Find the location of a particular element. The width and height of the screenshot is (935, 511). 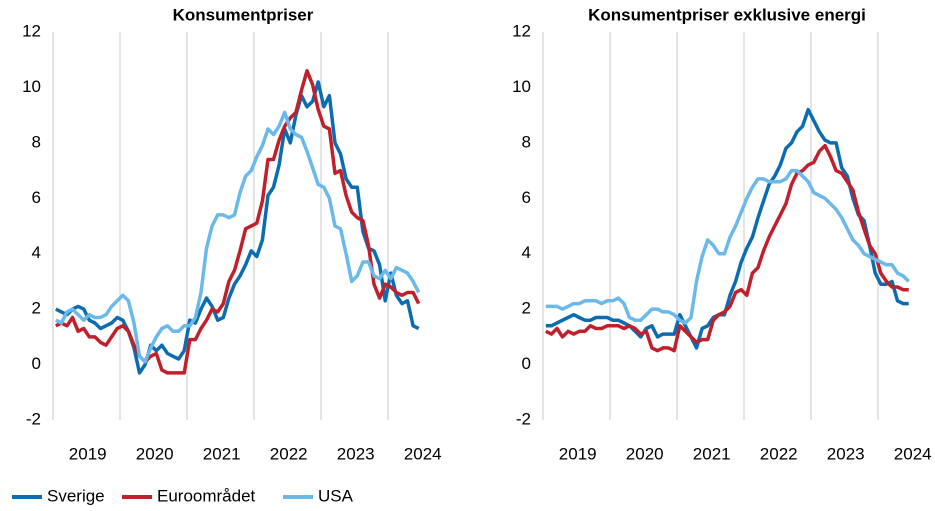

chart-title: Konsumentpriser exklusive energi is located at coordinates (727, 14).